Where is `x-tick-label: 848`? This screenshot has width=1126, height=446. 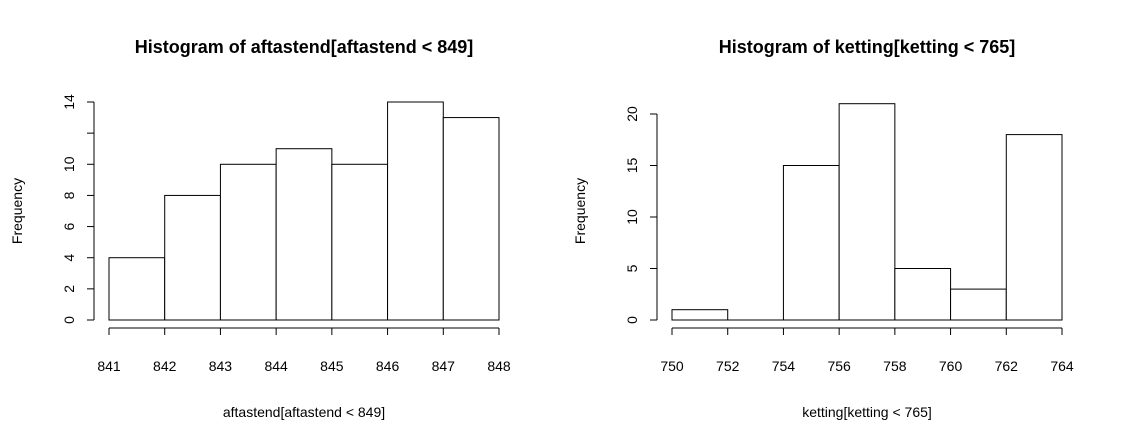
x-tick-label: 848 is located at coordinates (499, 366).